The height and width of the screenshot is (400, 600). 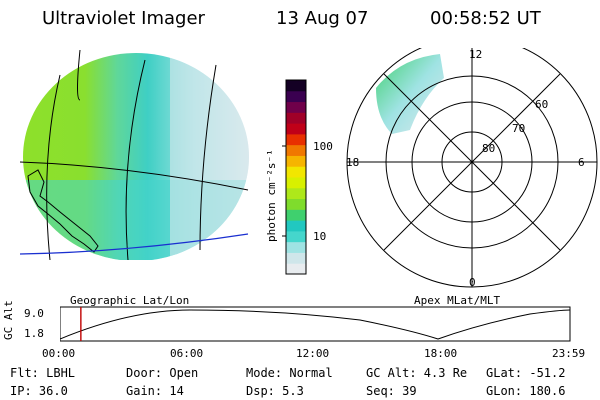 I want to click on instrument-title: Ultraviolet Imager, so click(x=123, y=18).